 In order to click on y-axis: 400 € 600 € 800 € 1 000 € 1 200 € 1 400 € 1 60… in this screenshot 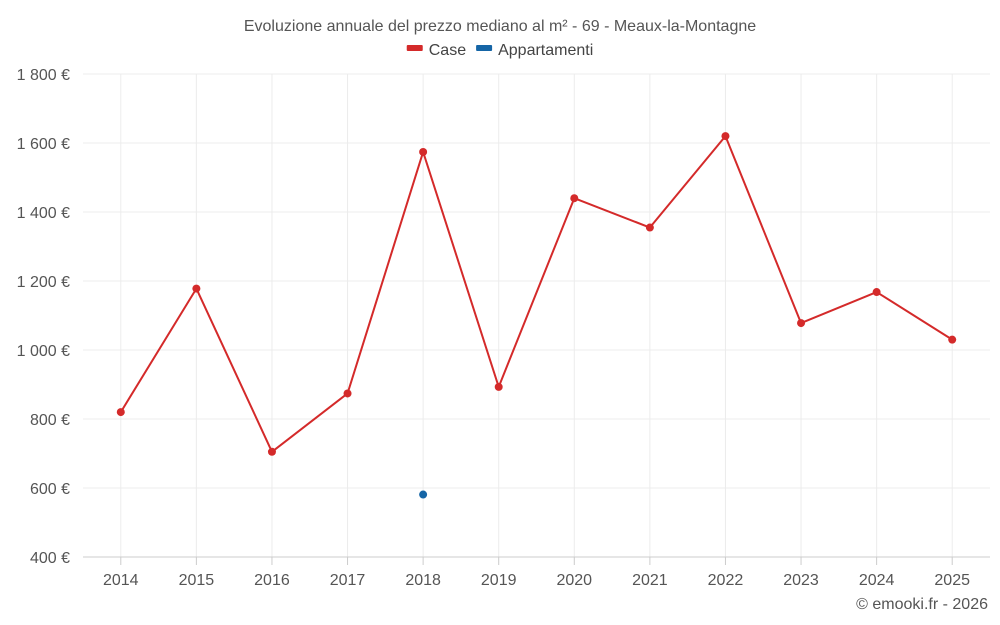, I will do `click(43, 317)`.